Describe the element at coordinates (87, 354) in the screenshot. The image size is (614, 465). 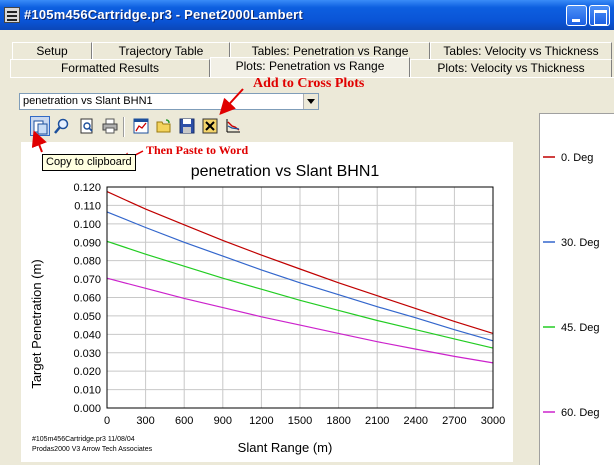
I see `y-tick-label: 0.030` at that location.